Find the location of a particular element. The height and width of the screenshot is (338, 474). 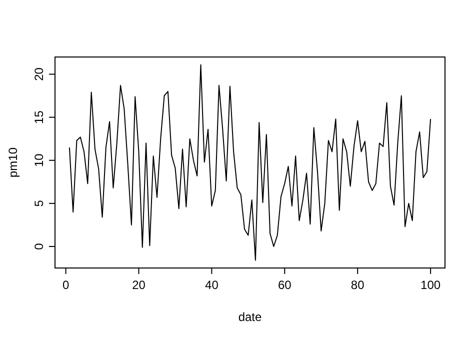

y-tick-label: 5 is located at coordinates (39, 203).